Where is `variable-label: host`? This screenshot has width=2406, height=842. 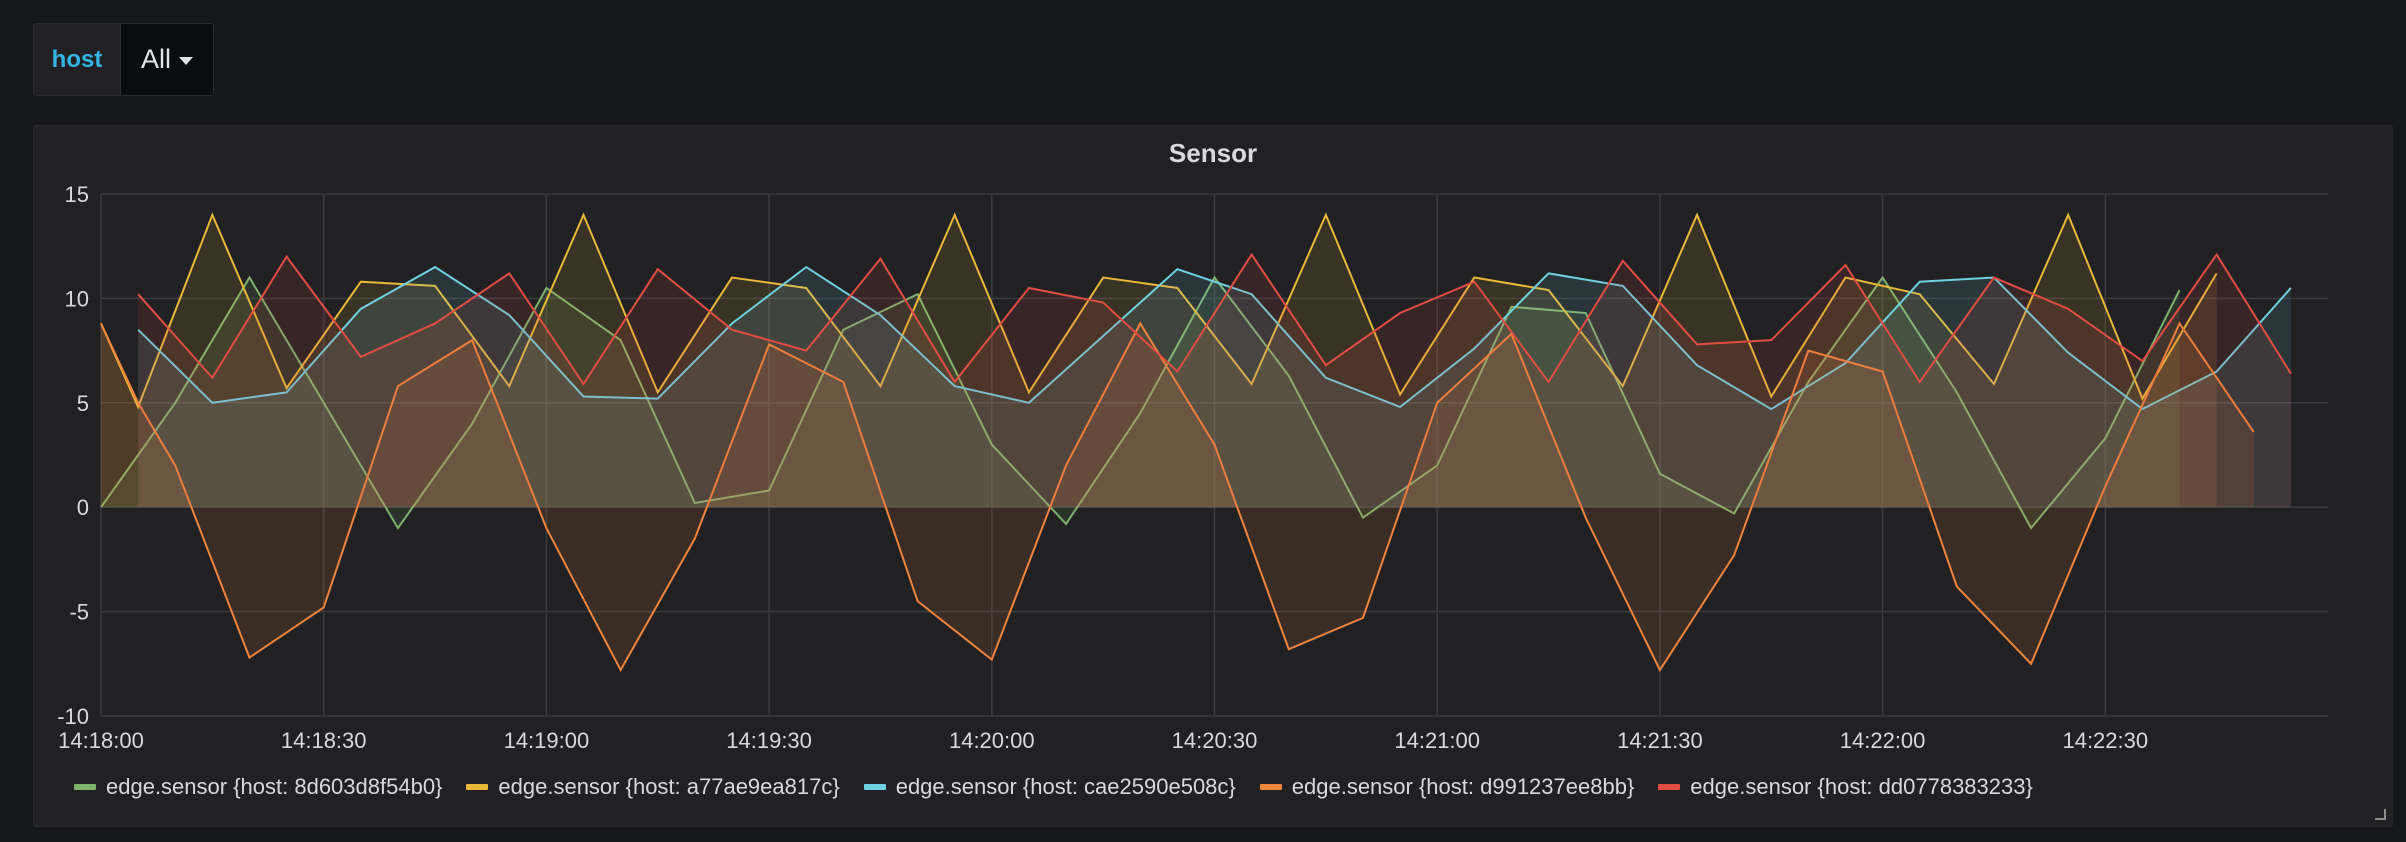
variable-label: host is located at coordinates (77, 59).